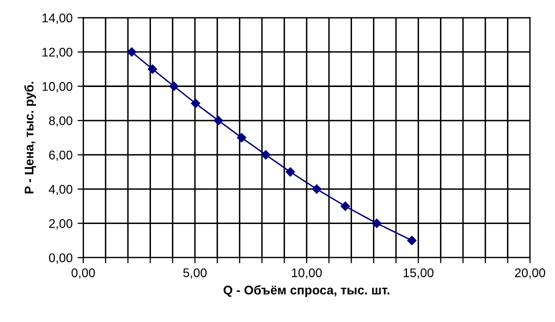 The height and width of the screenshot is (322, 555). What do you see at coordinates (60, 190) in the screenshot?
I see `y-tick-label: 4,00` at bounding box center [60, 190].